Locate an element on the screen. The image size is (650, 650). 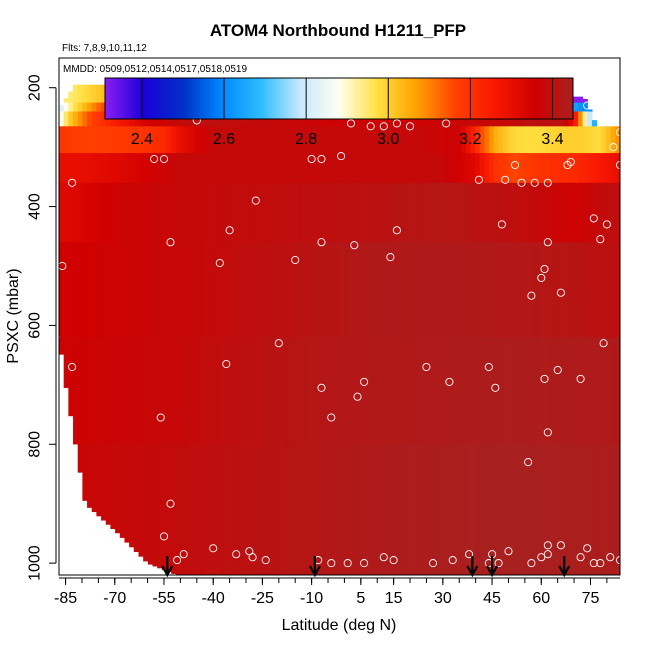
x-tick-label: 60 is located at coordinates (541, 598).